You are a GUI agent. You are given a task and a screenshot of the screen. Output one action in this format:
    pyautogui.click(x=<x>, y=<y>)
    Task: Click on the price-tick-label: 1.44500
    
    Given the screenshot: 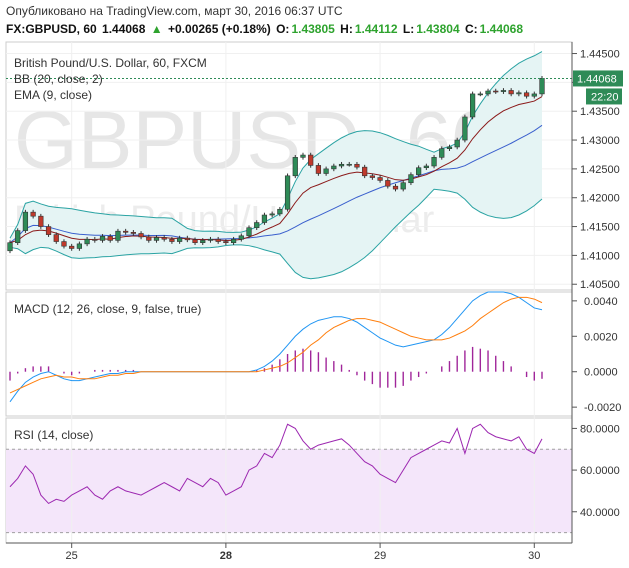 What is the action you would take?
    pyautogui.click(x=600, y=55)
    